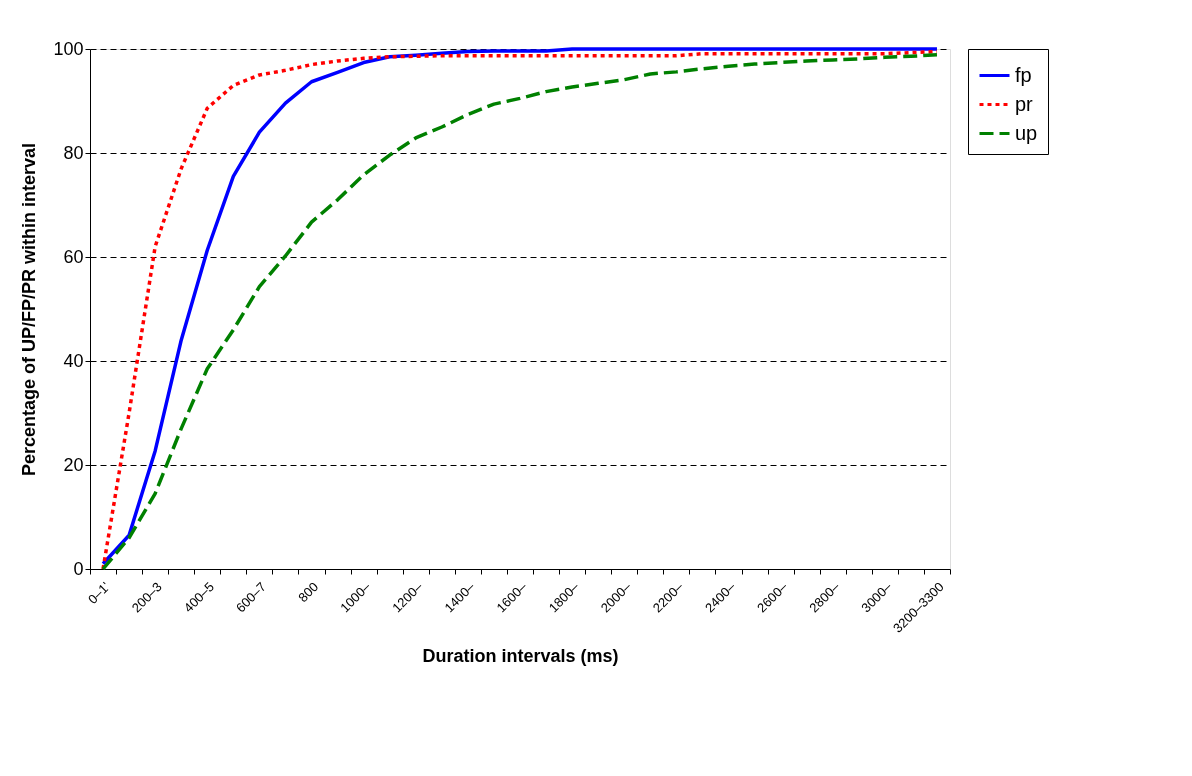  What do you see at coordinates (520, 655) in the screenshot?
I see `x-axis-title: Duration intervals (ms)` at bounding box center [520, 655].